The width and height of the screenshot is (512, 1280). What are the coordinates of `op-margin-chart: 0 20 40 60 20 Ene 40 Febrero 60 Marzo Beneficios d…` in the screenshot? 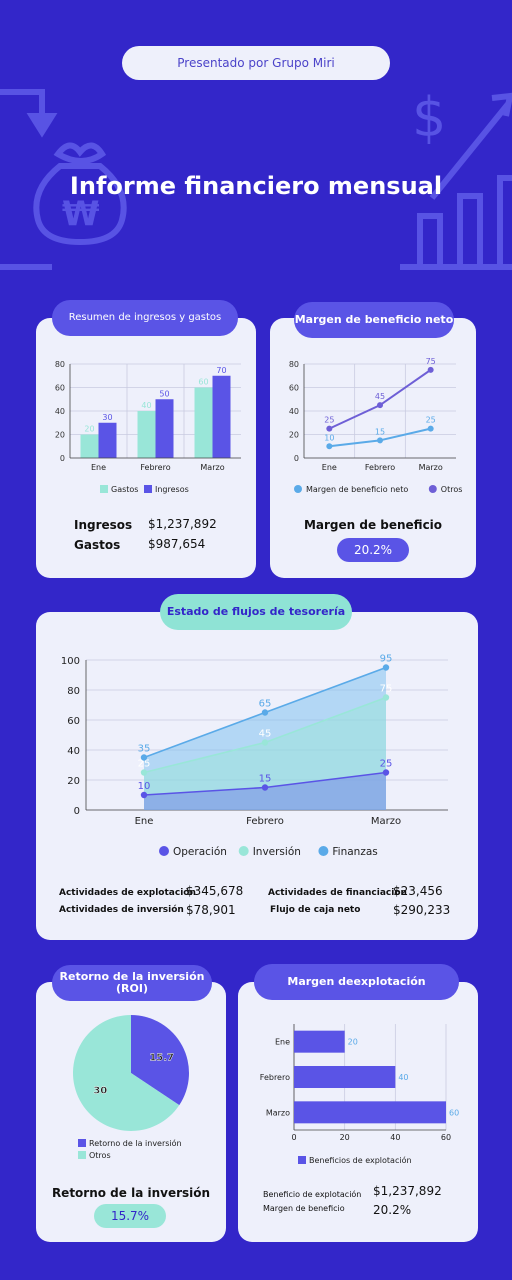 It's located at (359, 1094).